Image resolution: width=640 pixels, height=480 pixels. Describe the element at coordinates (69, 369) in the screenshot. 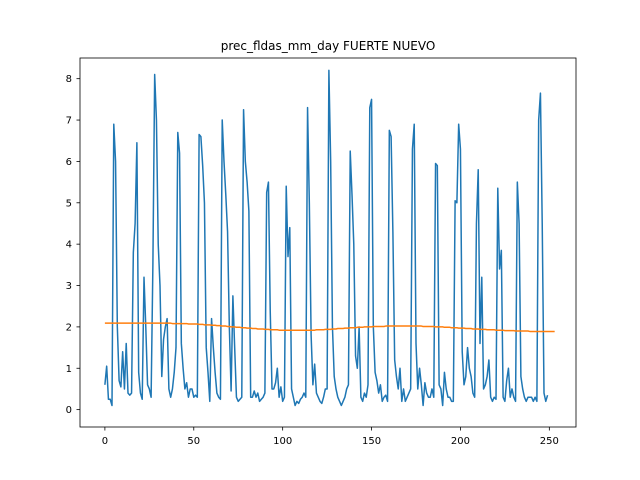

I see `y-tick-label: 1` at that location.